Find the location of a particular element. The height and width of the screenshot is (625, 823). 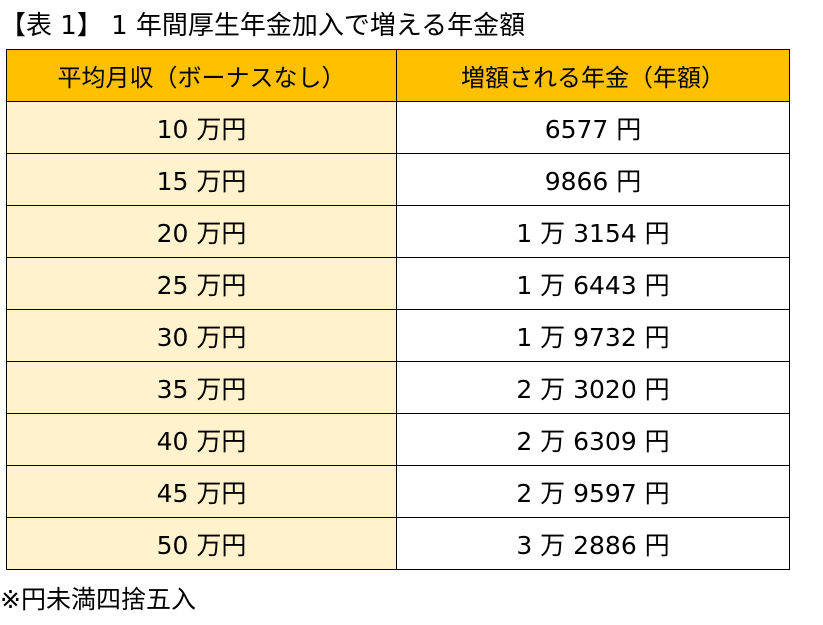

amount-cell: 2 万 3020 円 is located at coordinates (593, 387).